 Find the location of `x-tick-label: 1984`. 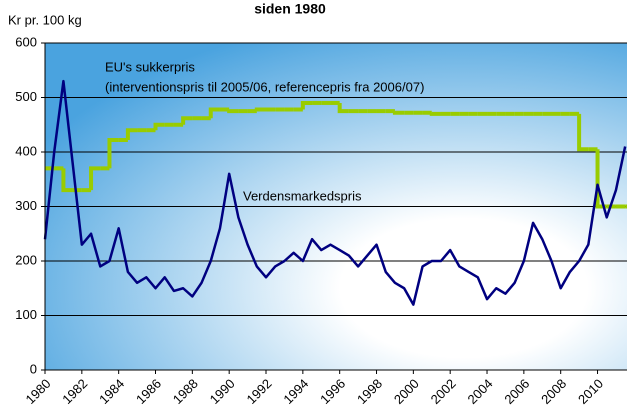

x-tick-label: 1984 is located at coordinates (111, 391).